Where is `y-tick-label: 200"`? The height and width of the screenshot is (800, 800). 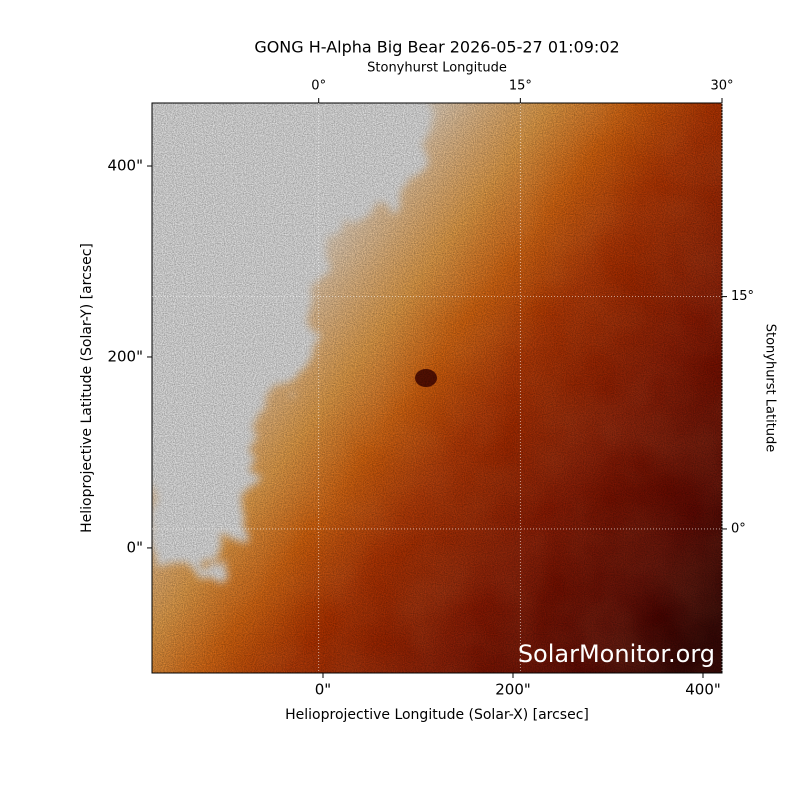 y-tick-label: 200" is located at coordinates (125, 356).